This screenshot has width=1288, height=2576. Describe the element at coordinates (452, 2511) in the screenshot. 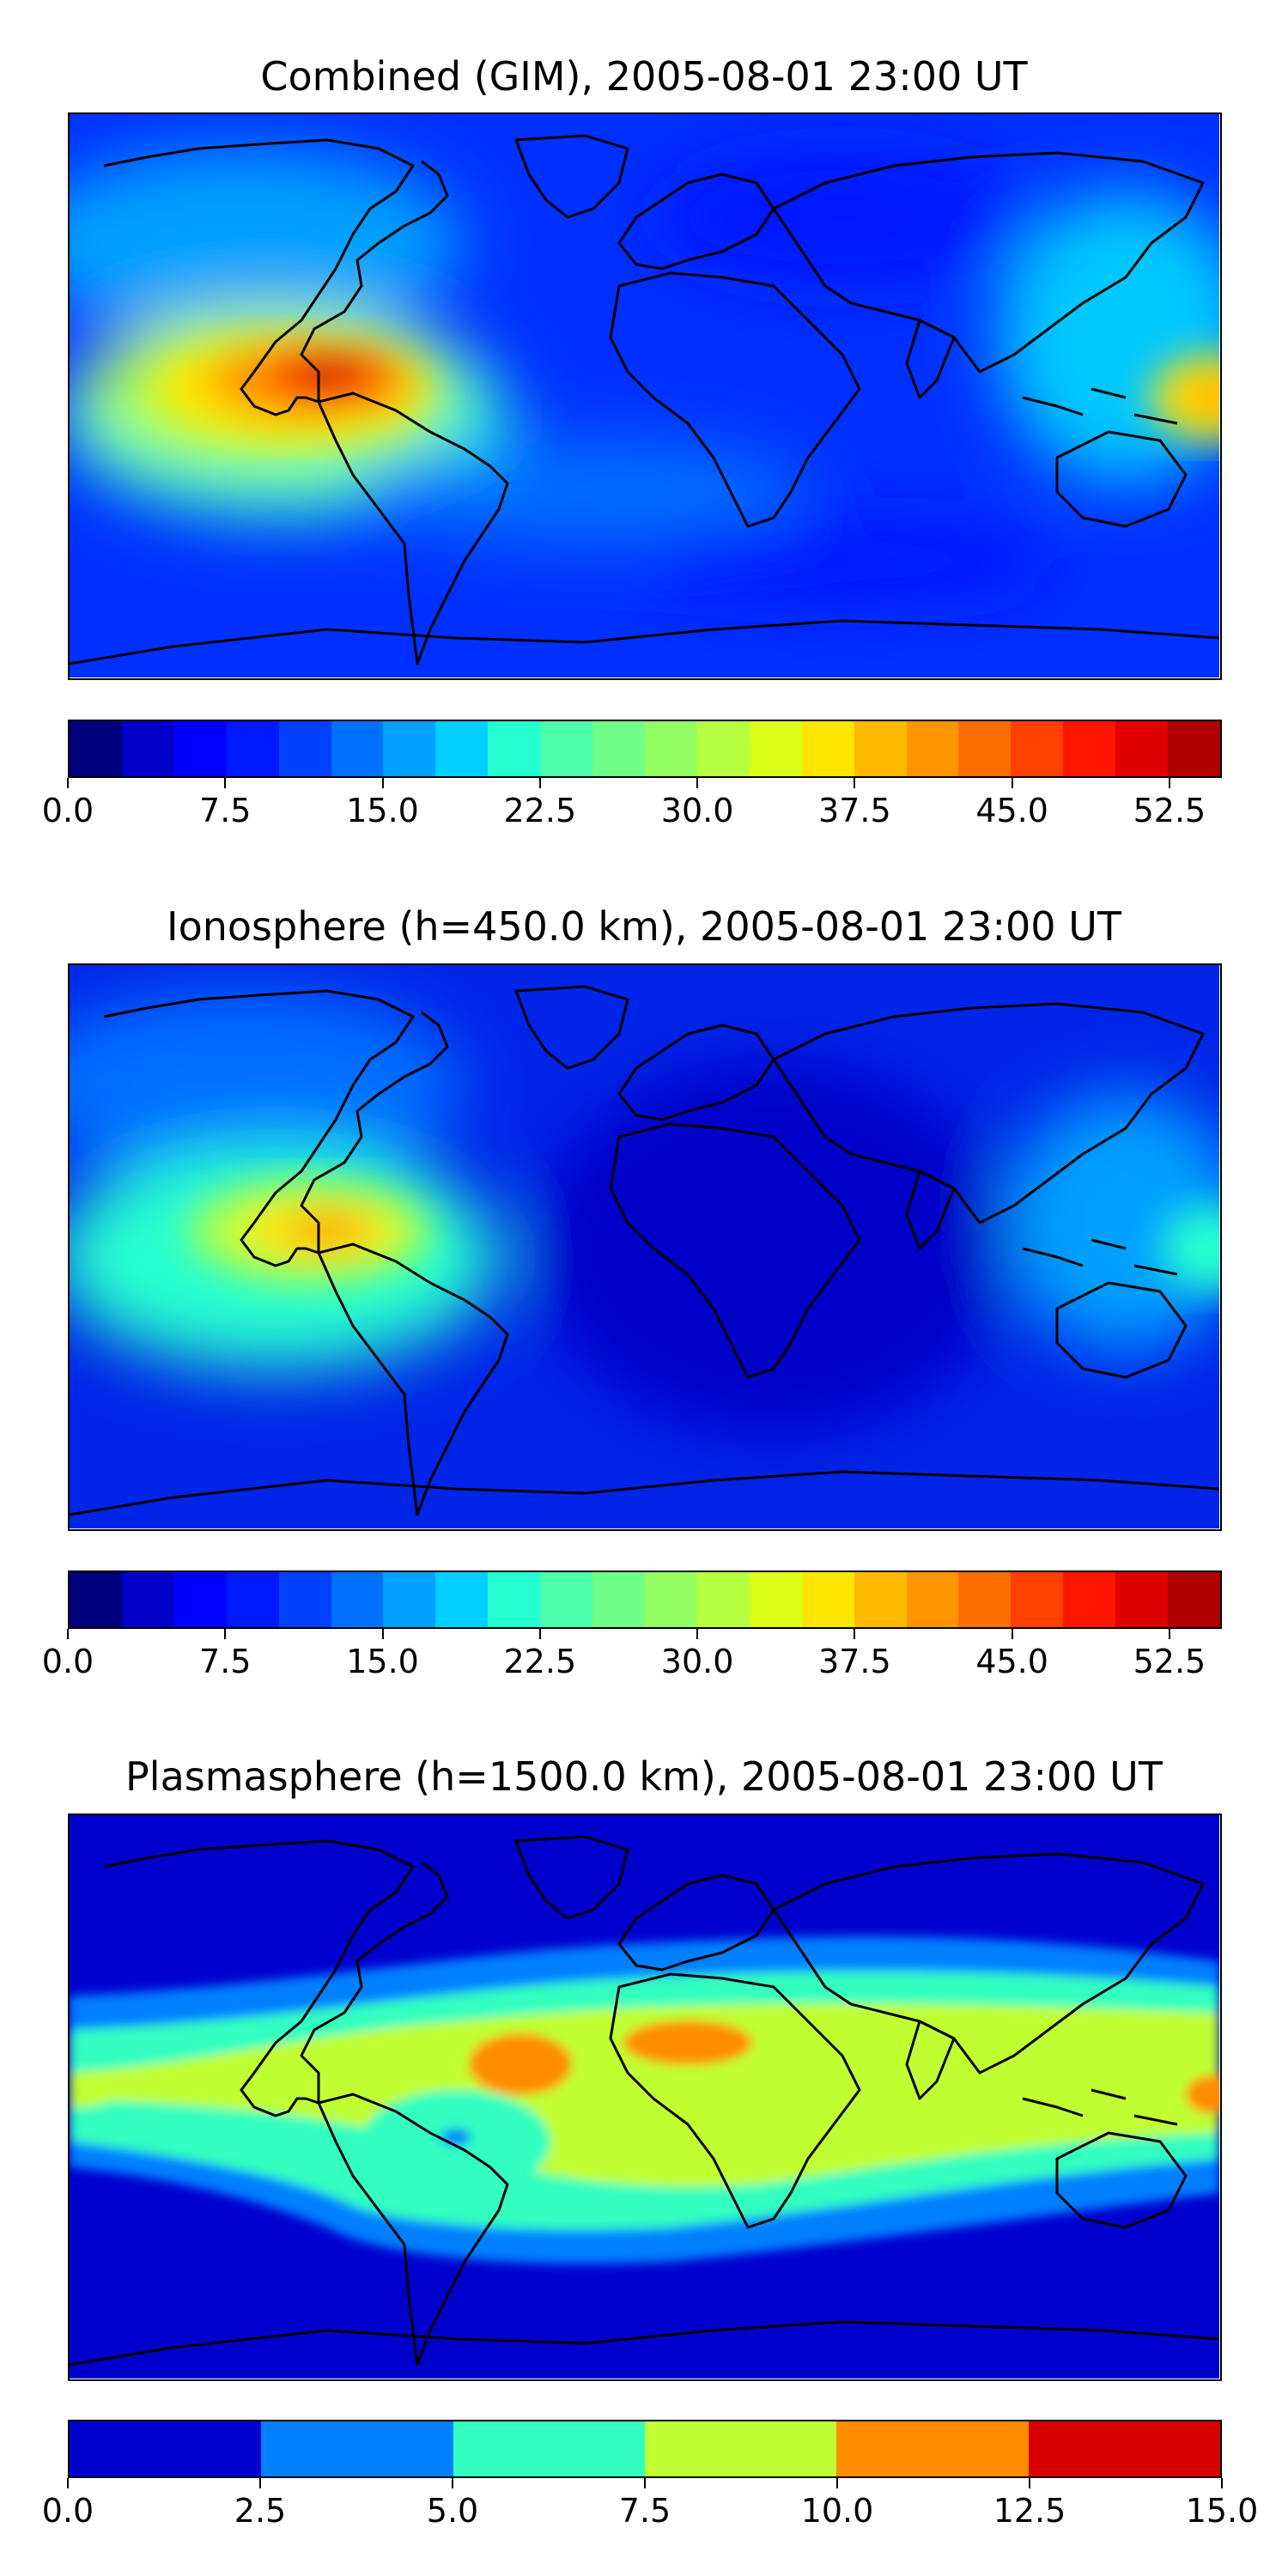

I see `colorbar-tick-label: 5.0` at that location.